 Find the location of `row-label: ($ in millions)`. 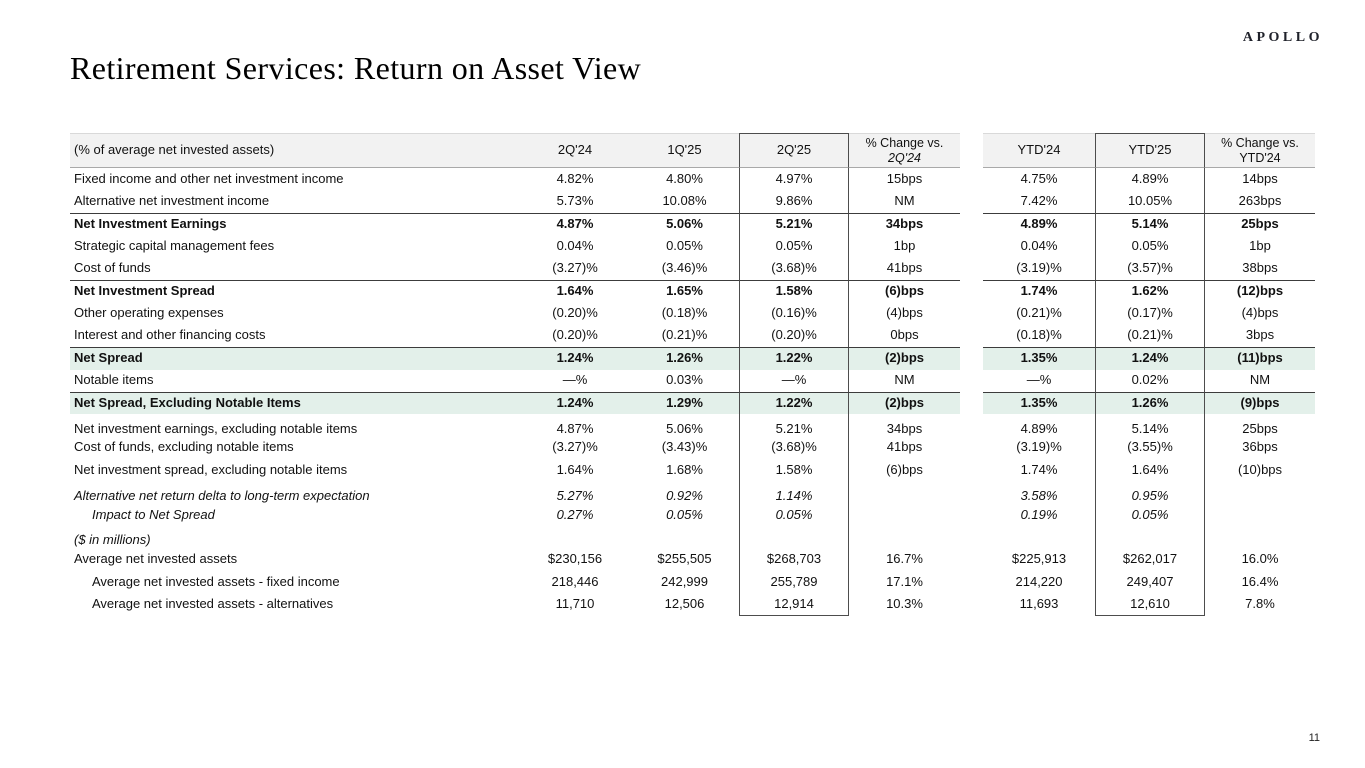

row-label: ($ in millions) is located at coordinates (112, 540).